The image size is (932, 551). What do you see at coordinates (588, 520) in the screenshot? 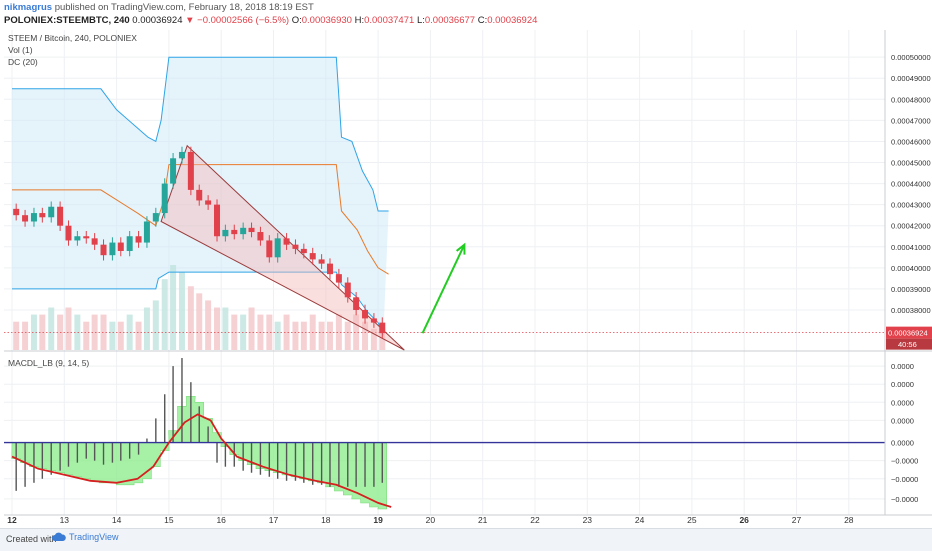
I see `x-tick-label: 23` at bounding box center [588, 520].